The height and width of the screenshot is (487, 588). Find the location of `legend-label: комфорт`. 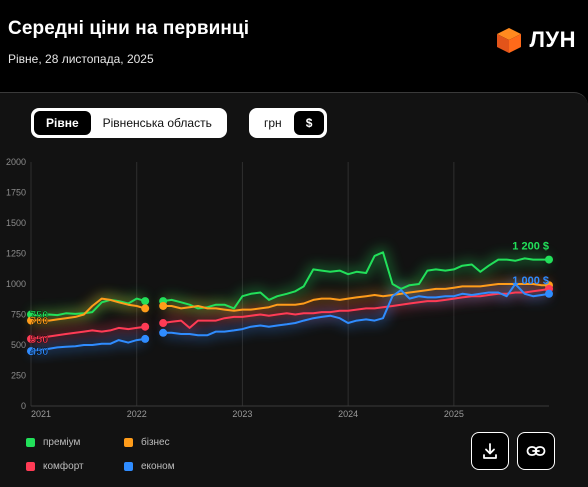

legend-label: комфорт is located at coordinates (63, 466).